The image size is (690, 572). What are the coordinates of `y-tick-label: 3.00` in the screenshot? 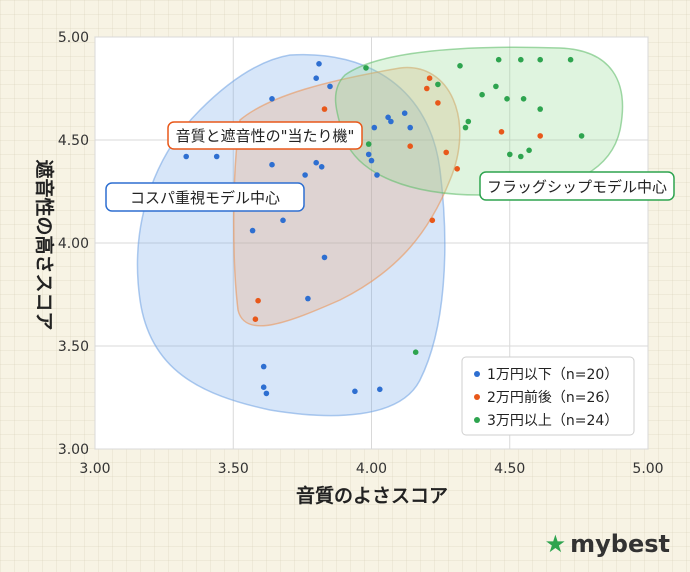 It's located at (73, 450).